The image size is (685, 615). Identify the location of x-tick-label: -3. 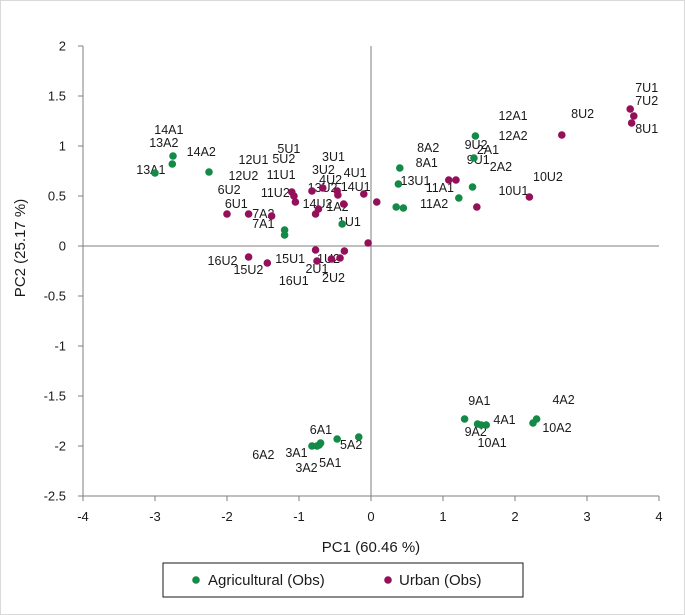
(155, 516).